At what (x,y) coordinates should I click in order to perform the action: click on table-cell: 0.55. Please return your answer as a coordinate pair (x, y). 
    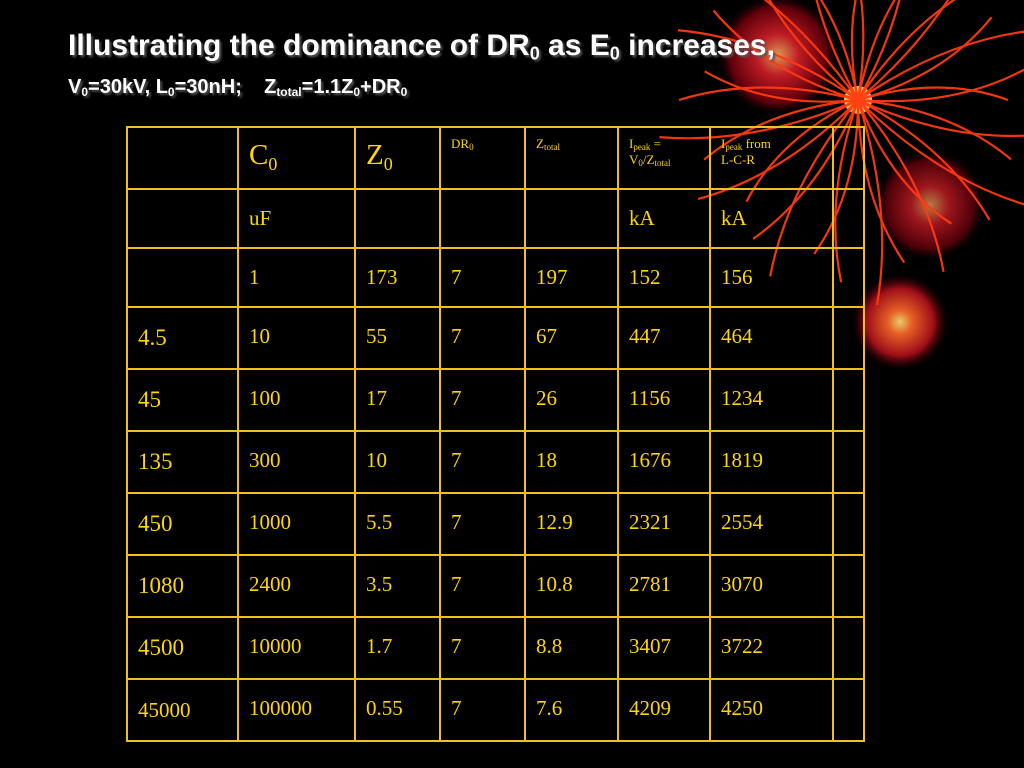
    Looking at the image, I should click on (397, 710).